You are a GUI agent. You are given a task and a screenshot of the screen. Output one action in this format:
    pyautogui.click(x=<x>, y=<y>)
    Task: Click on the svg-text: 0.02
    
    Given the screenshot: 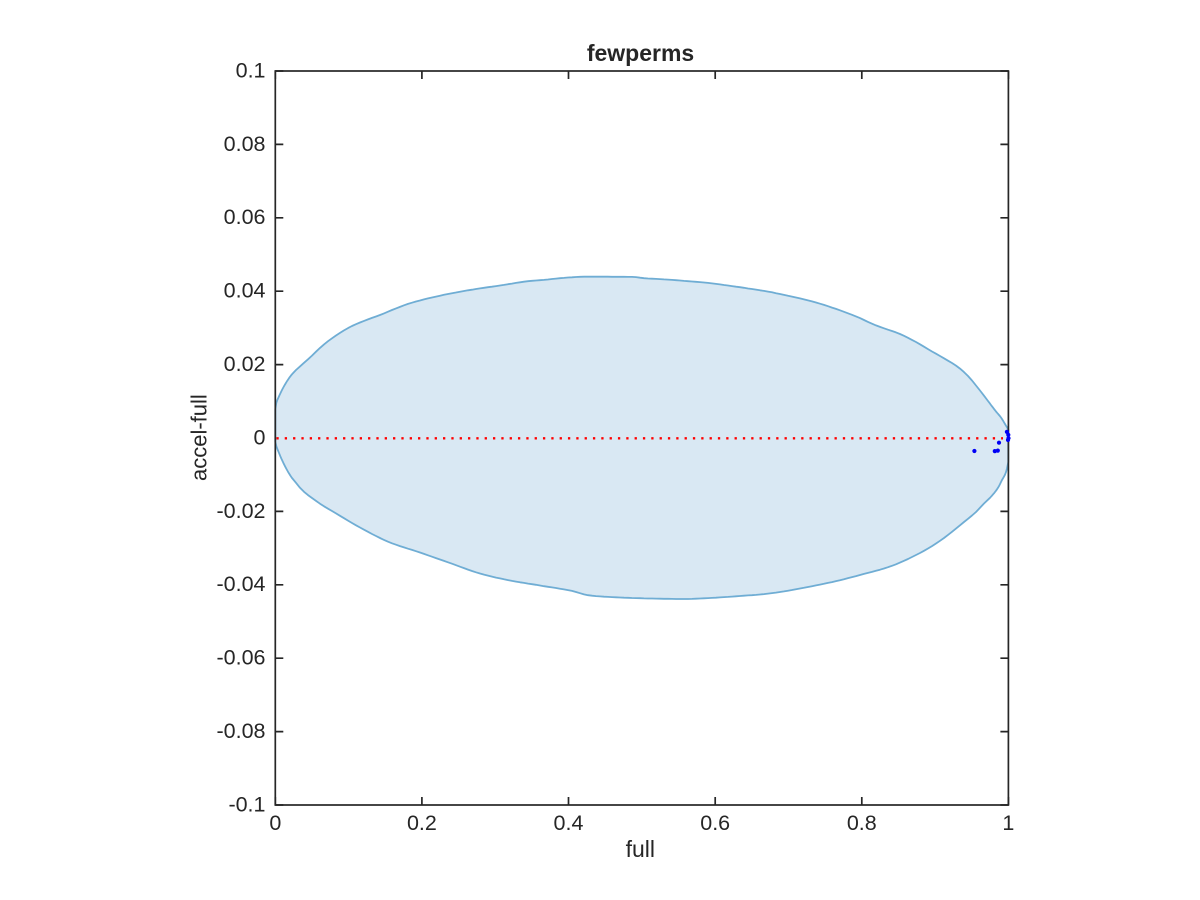 What is the action you would take?
    pyautogui.click(x=245, y=364)
    